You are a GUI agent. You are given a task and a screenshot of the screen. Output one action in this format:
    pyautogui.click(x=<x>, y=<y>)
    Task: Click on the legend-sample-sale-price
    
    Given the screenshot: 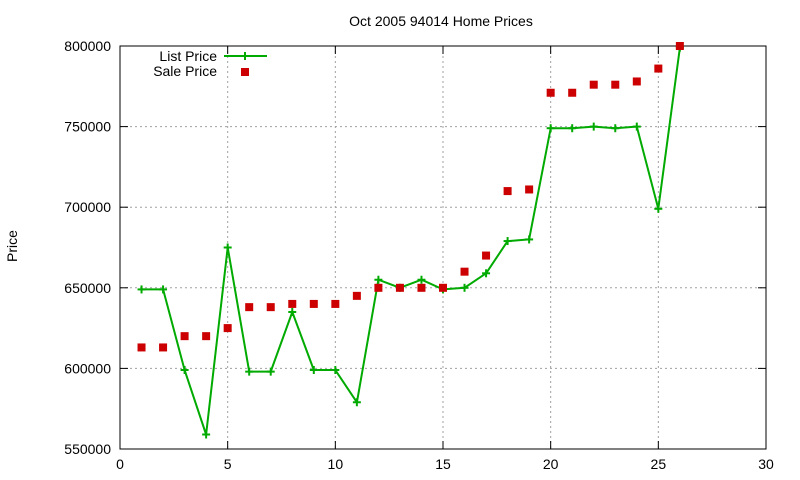 What is the action you would take?
    pyautogui.click(x=245, y=72)
    